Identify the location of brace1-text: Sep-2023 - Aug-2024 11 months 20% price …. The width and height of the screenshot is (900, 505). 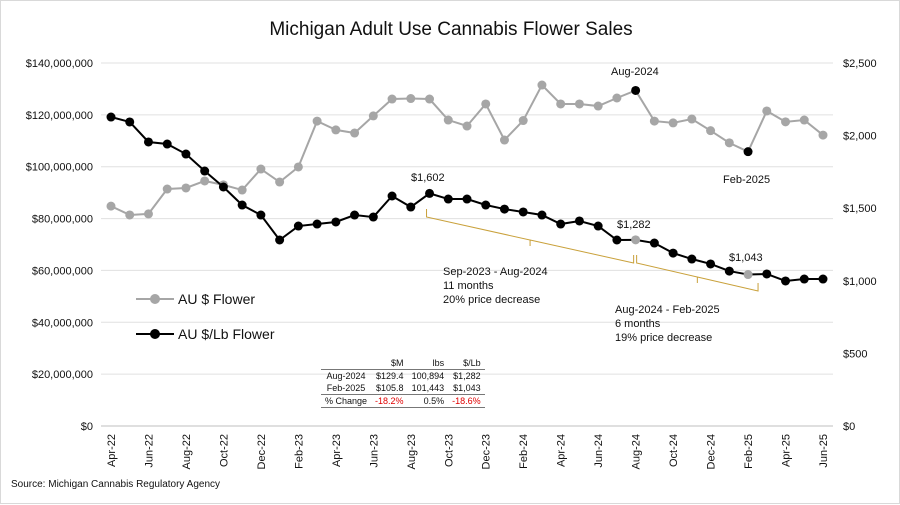
(495, 286).